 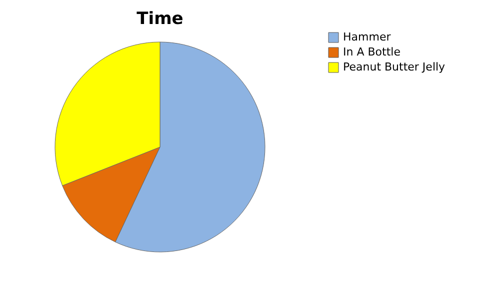 What do you see at coordinates (394, 67) in the screenshot?
I see `legend-label: Peanut Butter Jelly` at bounding box center [394, 67].